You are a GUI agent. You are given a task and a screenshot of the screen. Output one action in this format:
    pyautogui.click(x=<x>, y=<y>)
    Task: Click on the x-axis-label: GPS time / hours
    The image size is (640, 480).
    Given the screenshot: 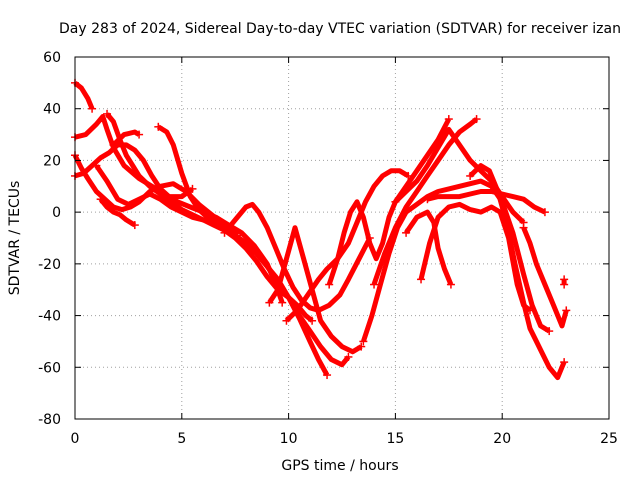 What is the action you would take?
    pyautogui.click(x=339, y=466)
    